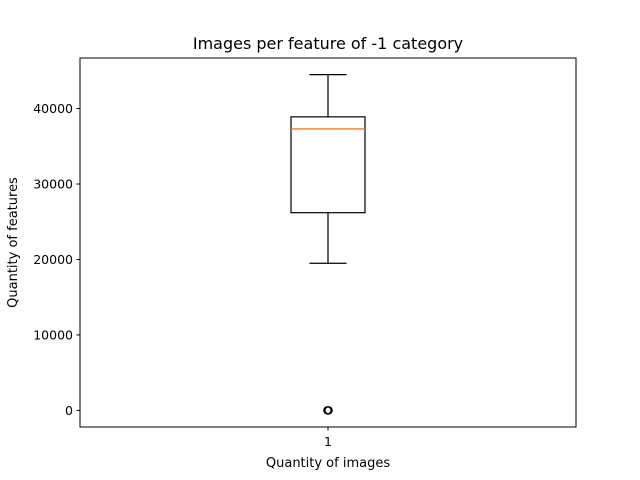 The height and width of the screenshot is (480, 640). Describe the element at coordinates (69, 410) in the screenshot. I see `y-tick-label: 0` at that location.